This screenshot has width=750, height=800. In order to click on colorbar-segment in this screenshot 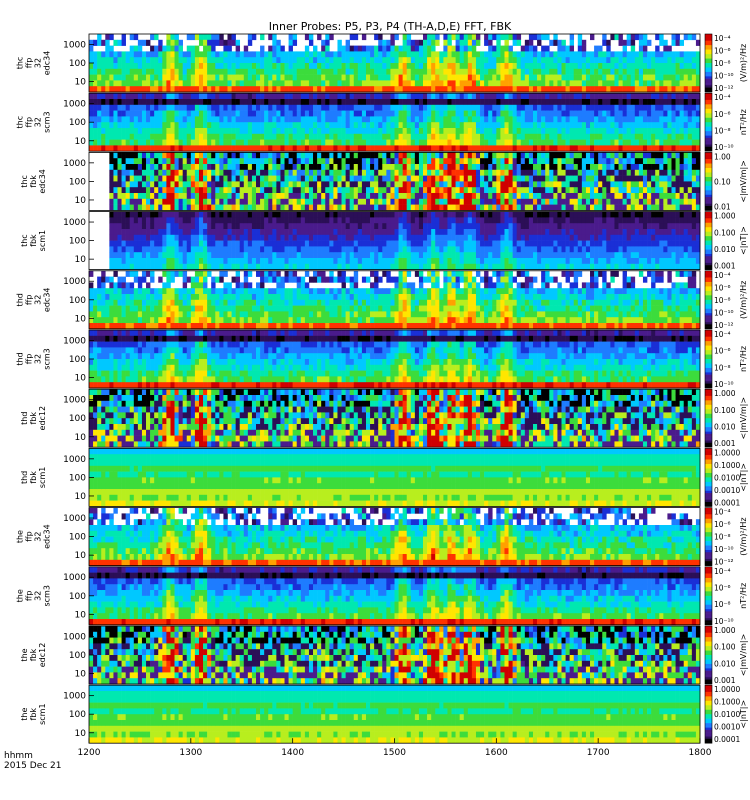, I will do `click(708, 143)`.